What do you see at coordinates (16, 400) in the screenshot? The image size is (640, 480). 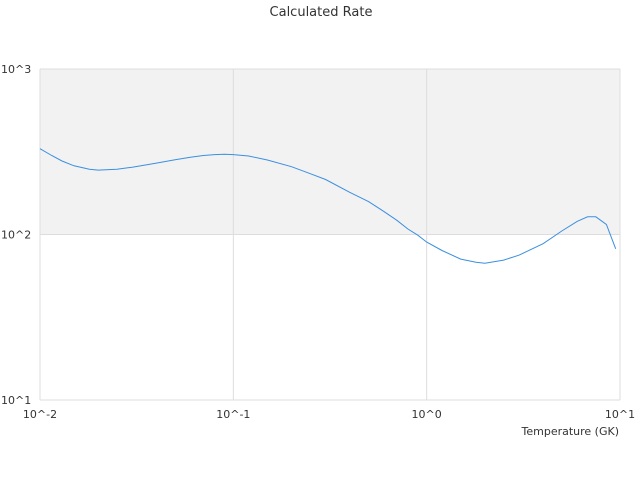 I see `y-tick-label-0: 10^1` at bounding box center [16, 400].